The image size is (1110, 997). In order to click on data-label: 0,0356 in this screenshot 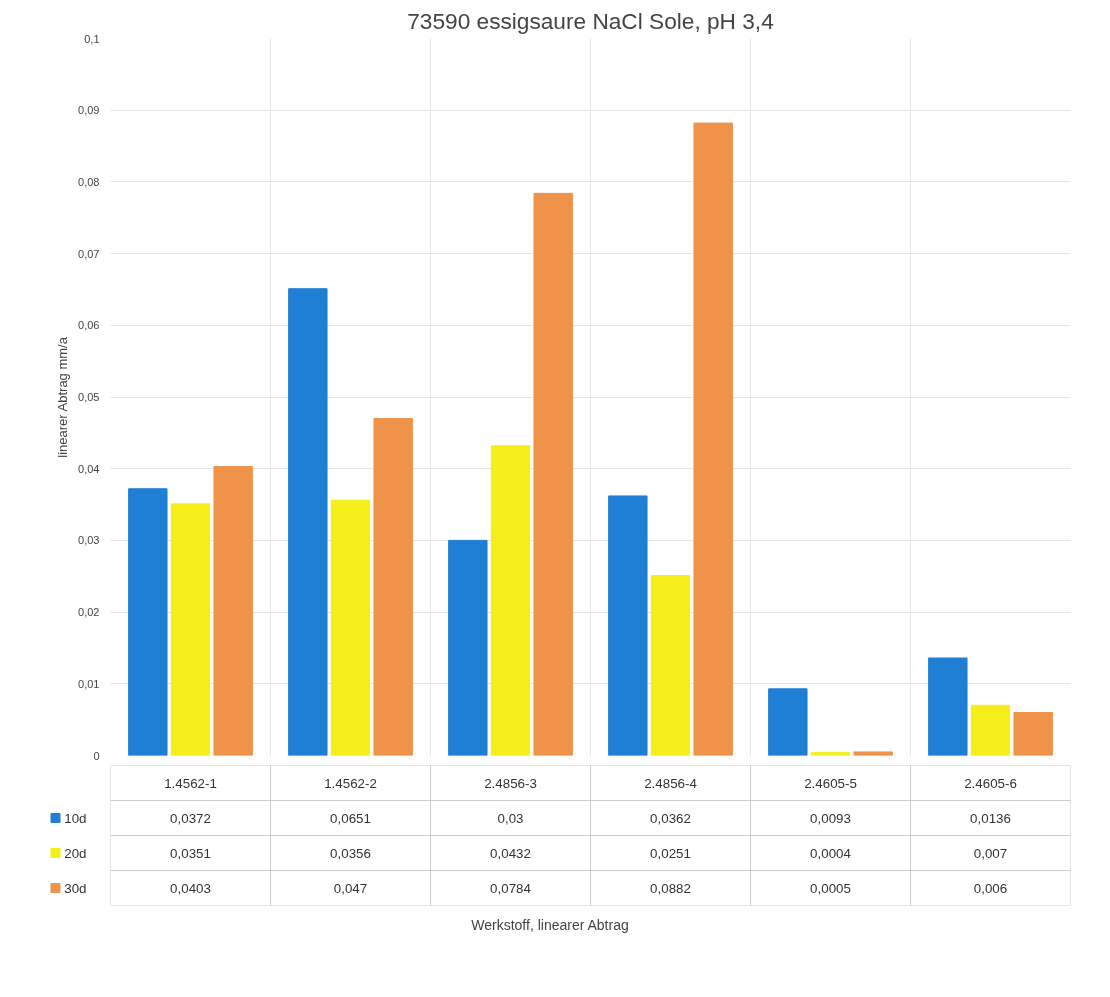, I will do `click(350, 853)`.